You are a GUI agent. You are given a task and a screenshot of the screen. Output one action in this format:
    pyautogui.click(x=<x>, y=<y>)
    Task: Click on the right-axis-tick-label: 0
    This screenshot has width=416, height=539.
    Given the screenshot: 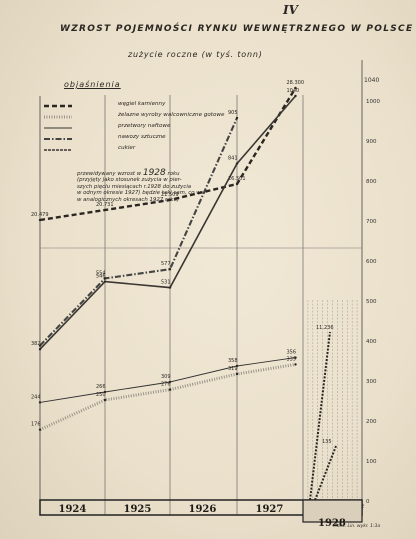 What is the action you would take?
    pyautogui.click(x=368, y=502)
    